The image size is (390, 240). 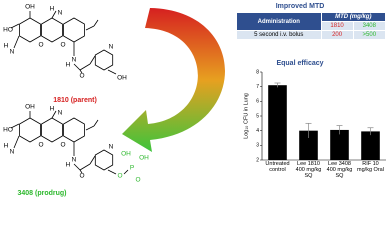 What do you see at coordinates (257, 72) in the screenshot?
I see `y-tick-label: 8` at bounding box center [257, 72].